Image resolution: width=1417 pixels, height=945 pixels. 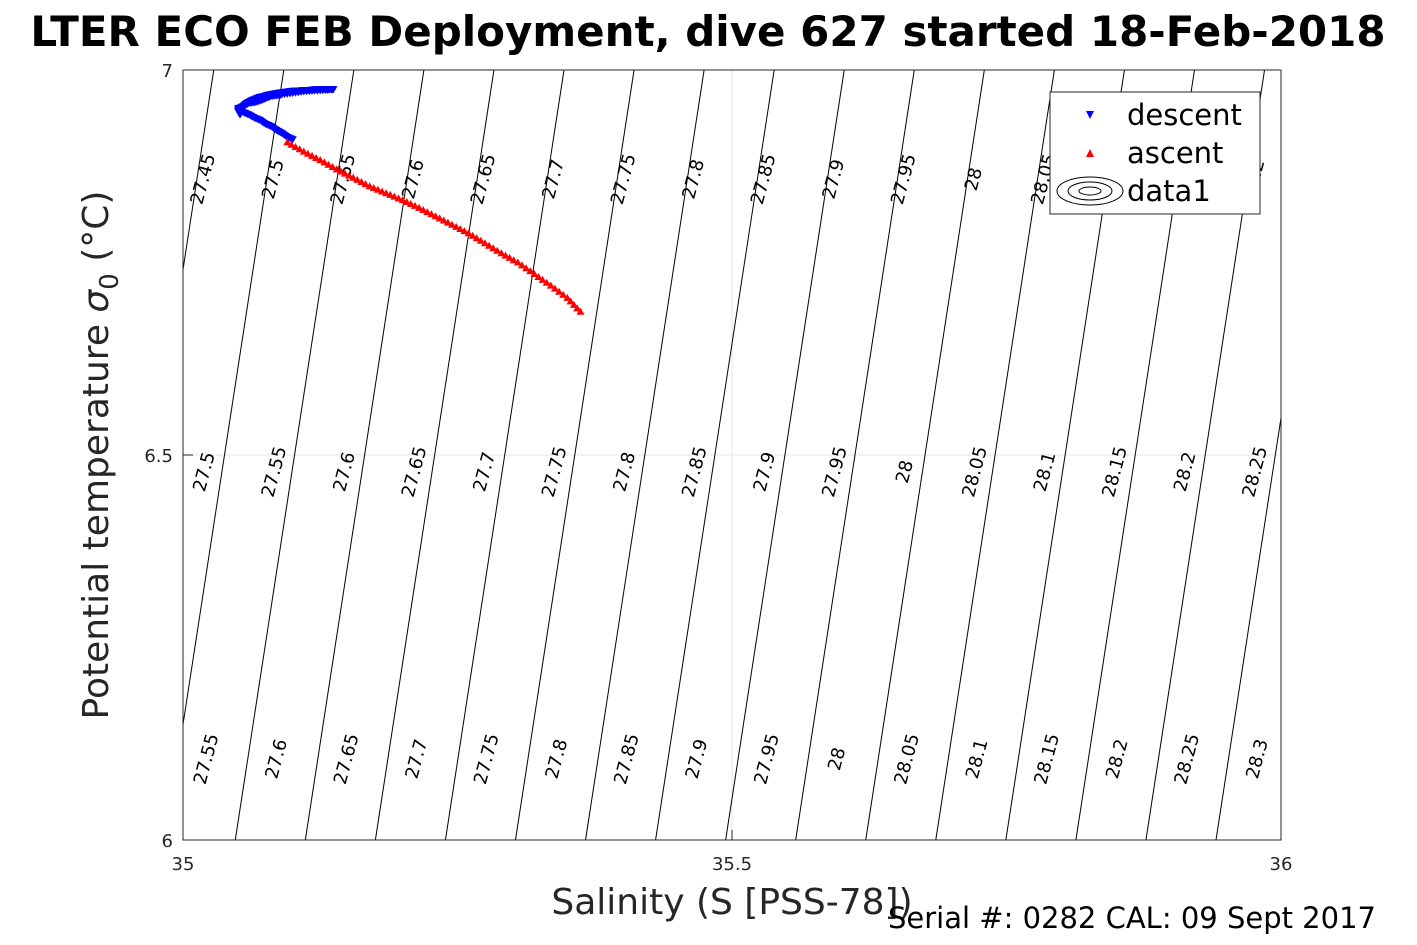 What do you see at coordinates (1132, 918) in the screenshot?
I see `serial-cal-footer: Serial #: 0282 CAL: 09 Sept 2017` at bounding box center [1132, 918].